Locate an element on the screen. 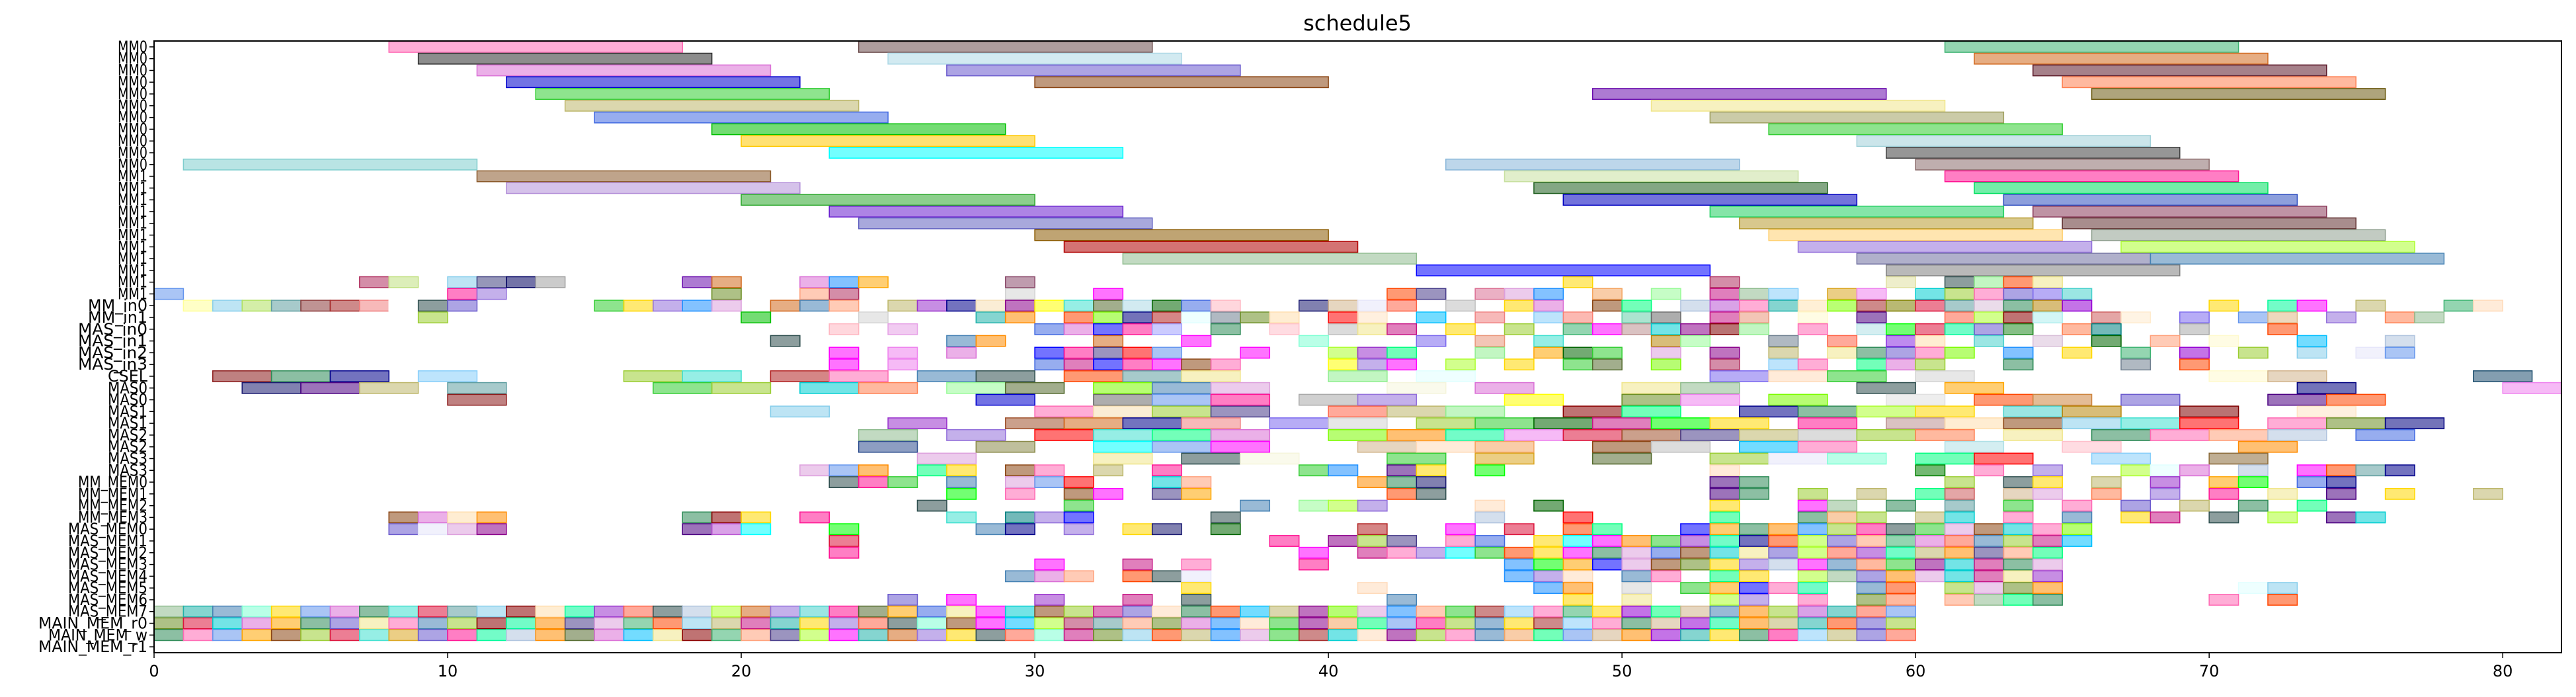 The height and width of the screenshot is (697, 2576). y-tick-label: MAS_in0 is located at coordinates (112, 329).